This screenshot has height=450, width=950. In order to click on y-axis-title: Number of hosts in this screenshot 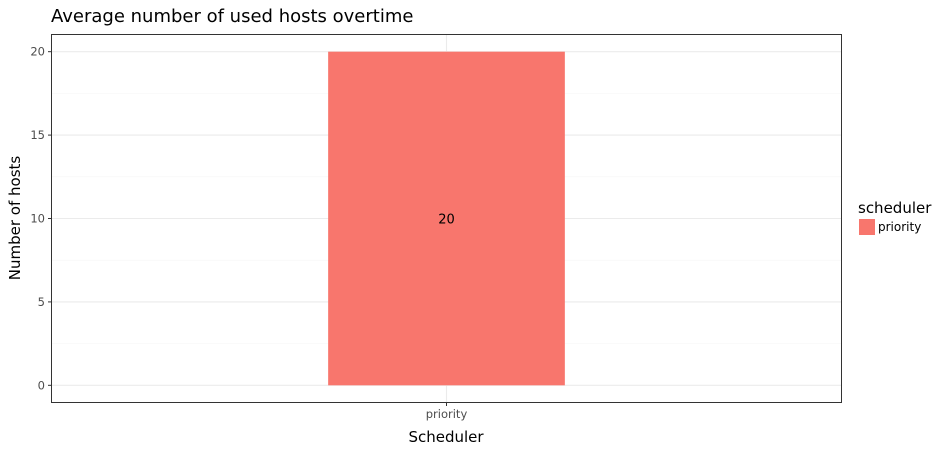, I will do `click(15, 218)`.